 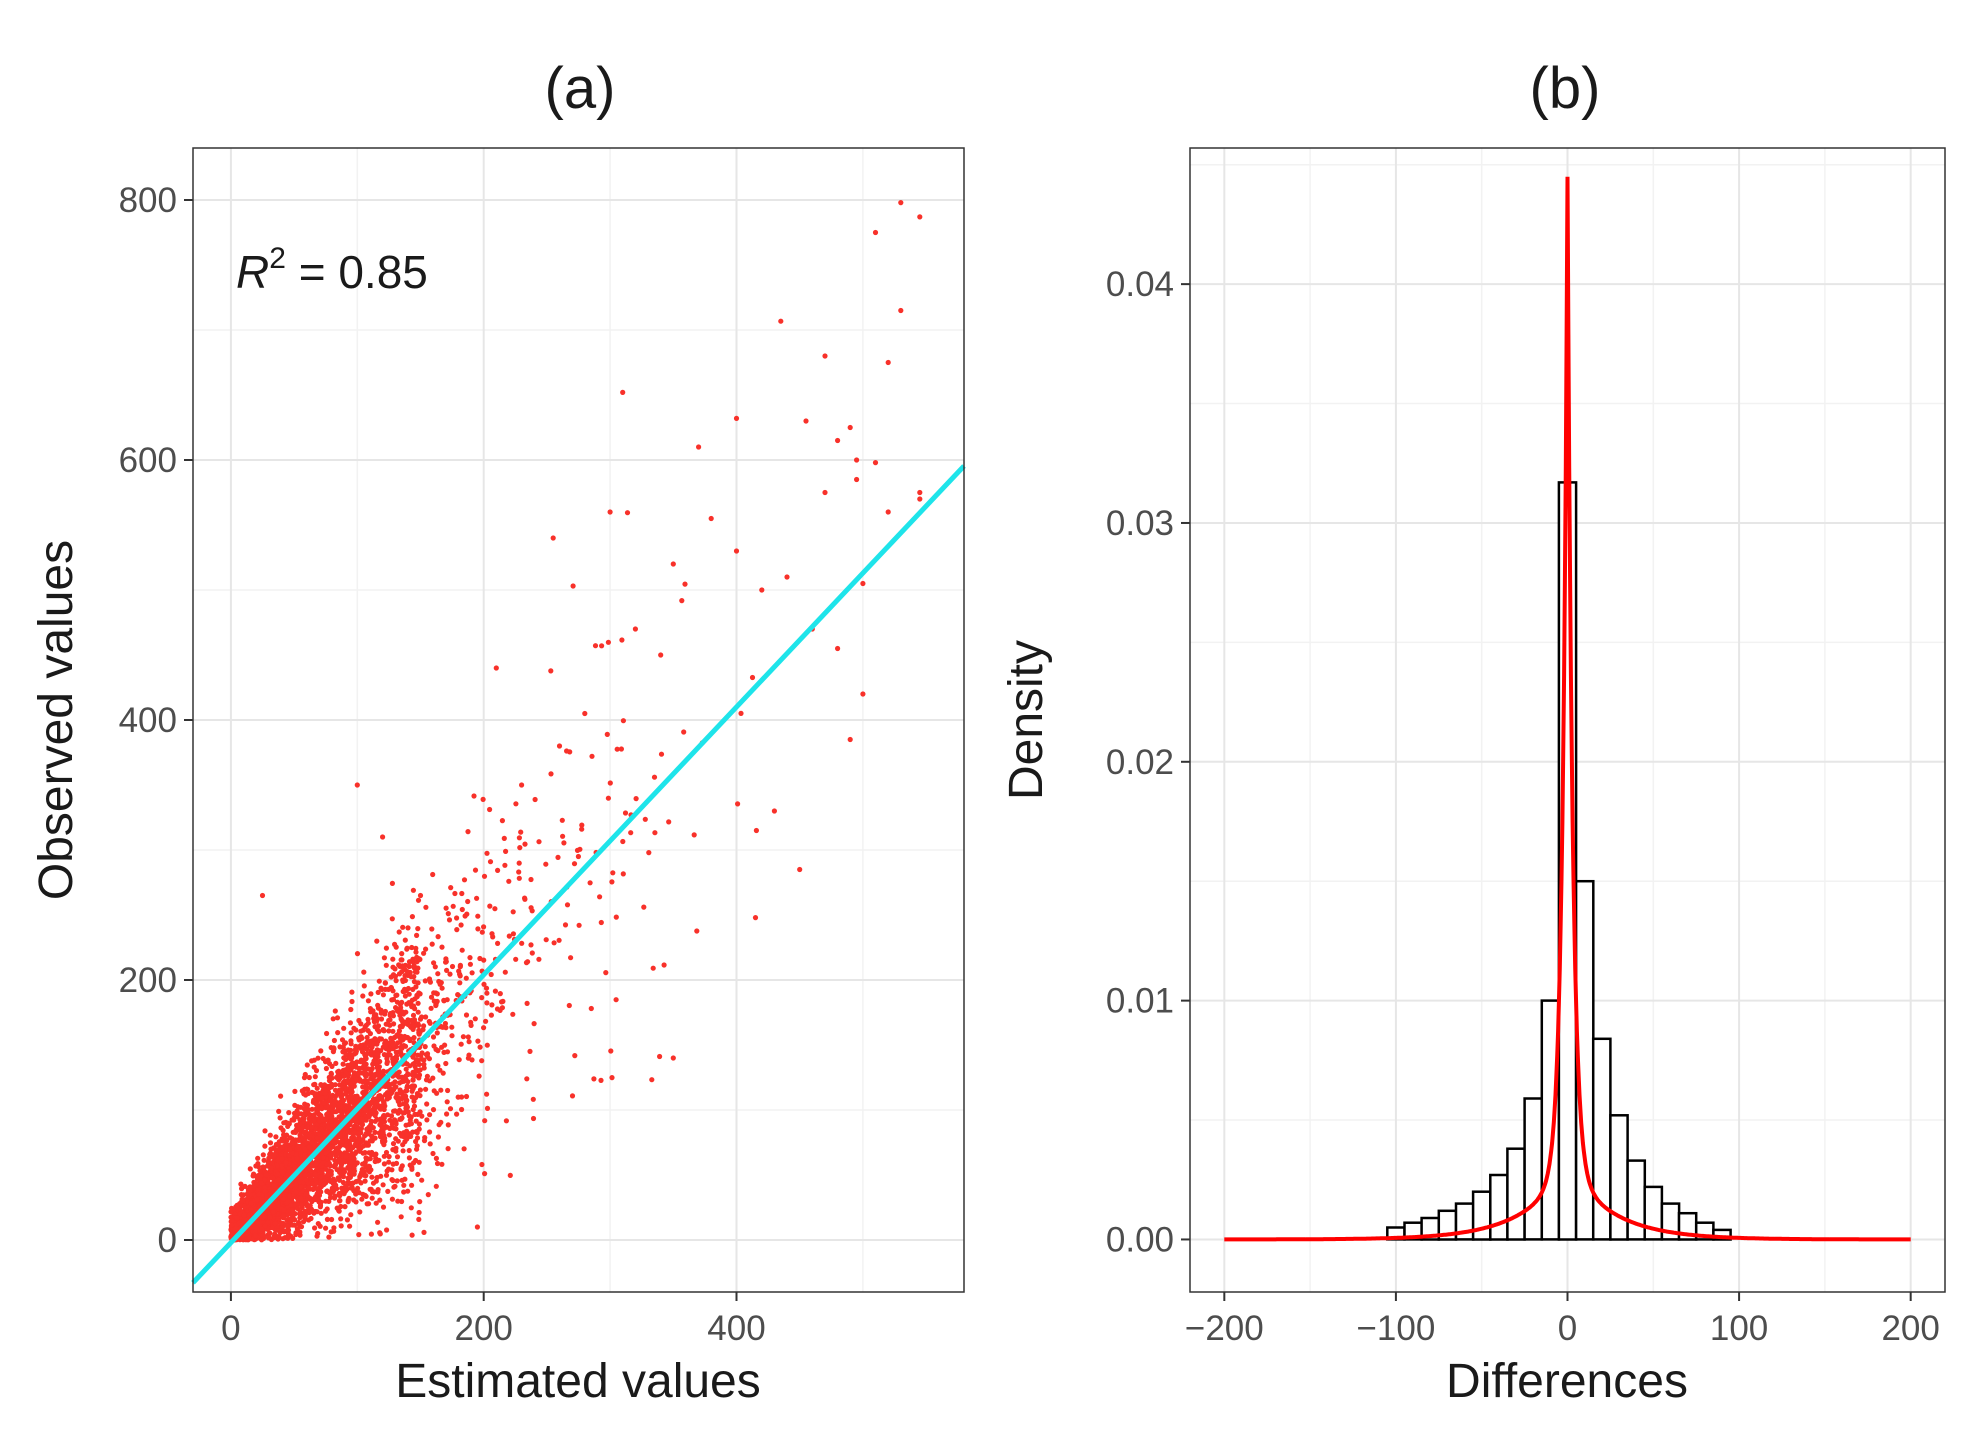 I want to click on x-tick-label: 0, so click(x=1567, y=1328).